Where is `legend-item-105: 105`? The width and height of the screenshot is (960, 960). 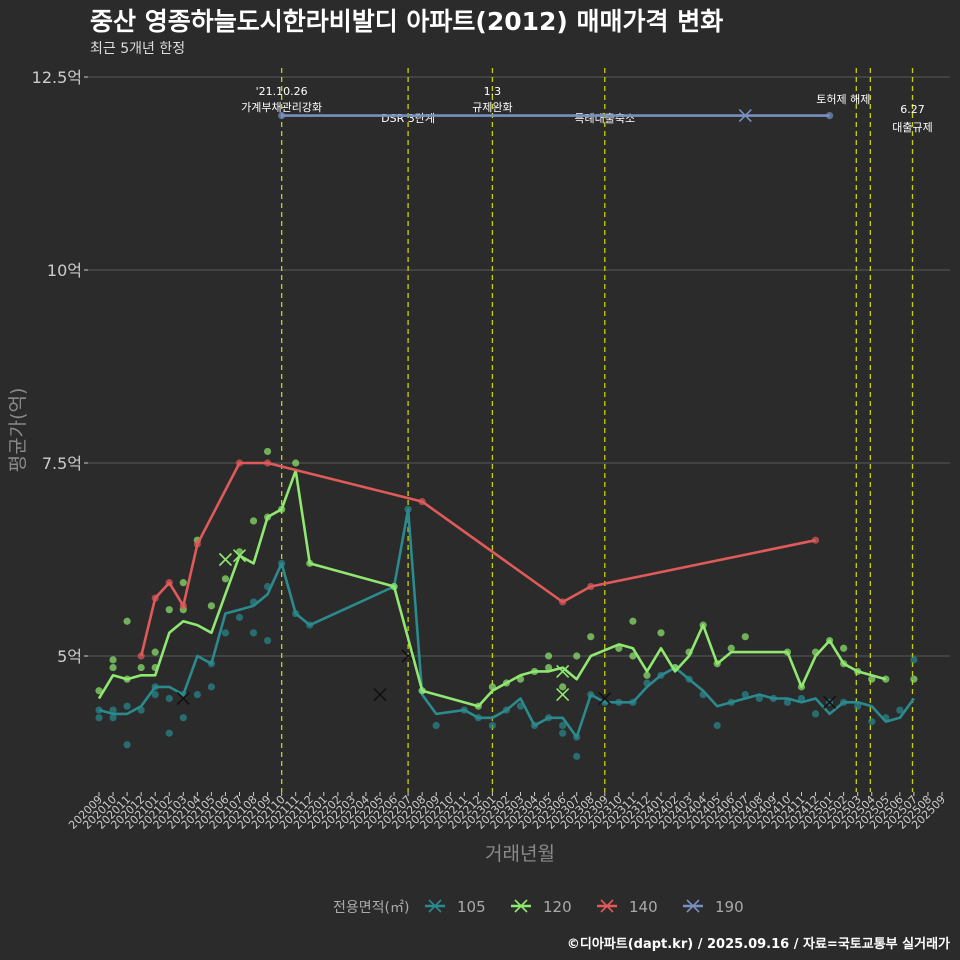 legend-item-105: 105 is located at coordinates (455, 907).